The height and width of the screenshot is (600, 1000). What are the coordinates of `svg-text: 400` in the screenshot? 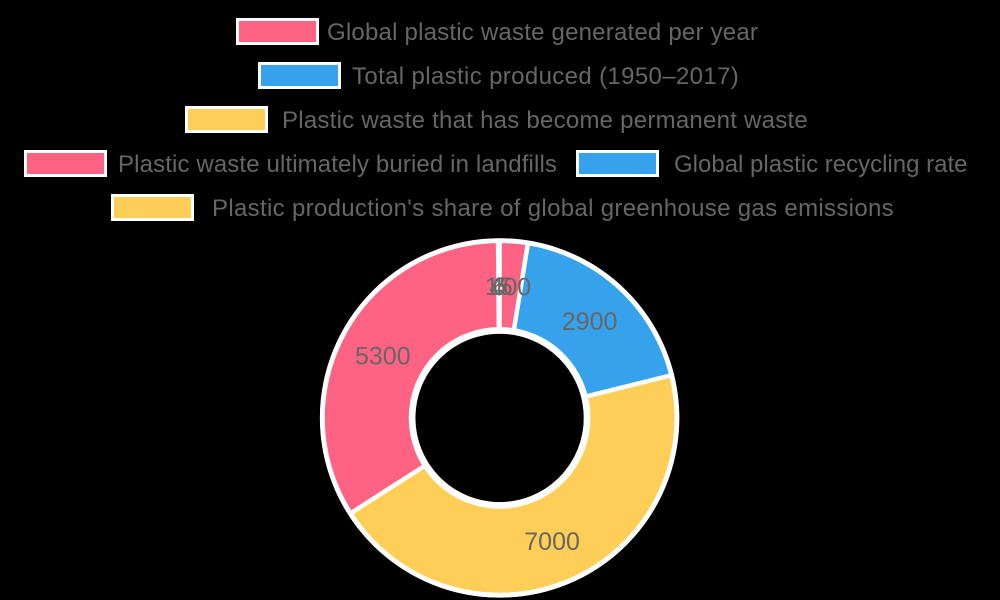 It's located at (510, 288).